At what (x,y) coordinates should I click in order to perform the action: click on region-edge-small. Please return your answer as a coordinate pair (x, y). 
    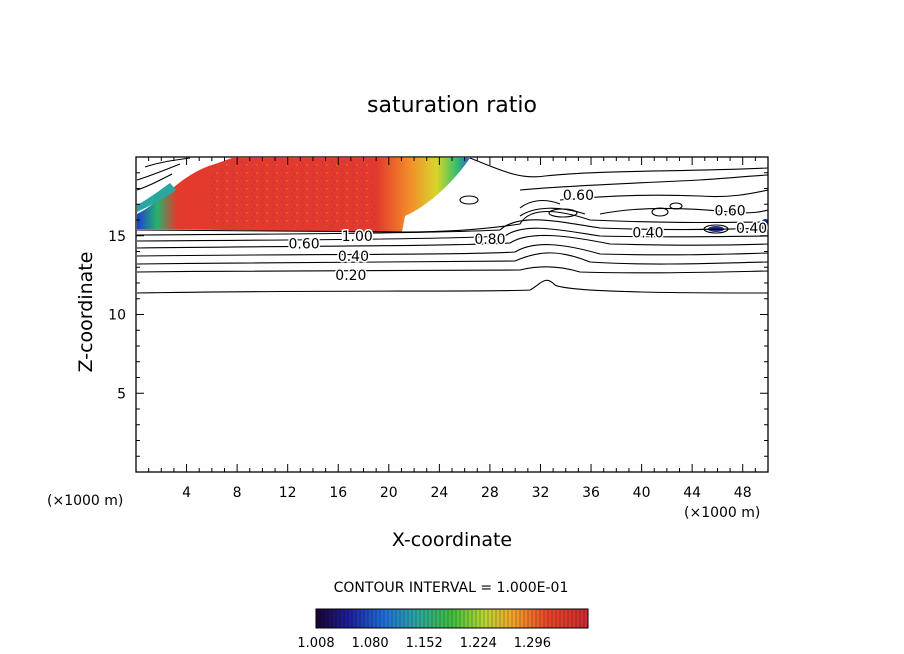
    Looking at the image, I should click on (156, 197).